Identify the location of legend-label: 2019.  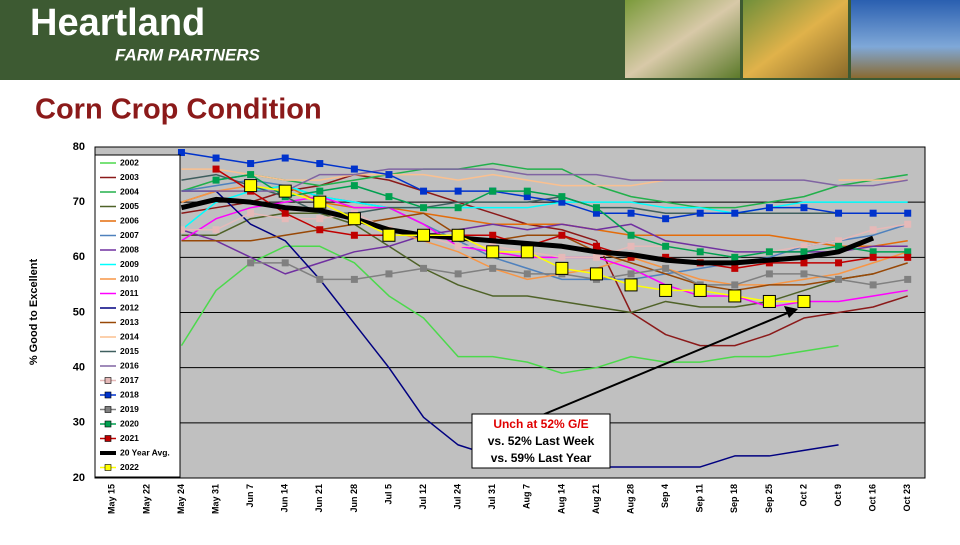
(129, 409).